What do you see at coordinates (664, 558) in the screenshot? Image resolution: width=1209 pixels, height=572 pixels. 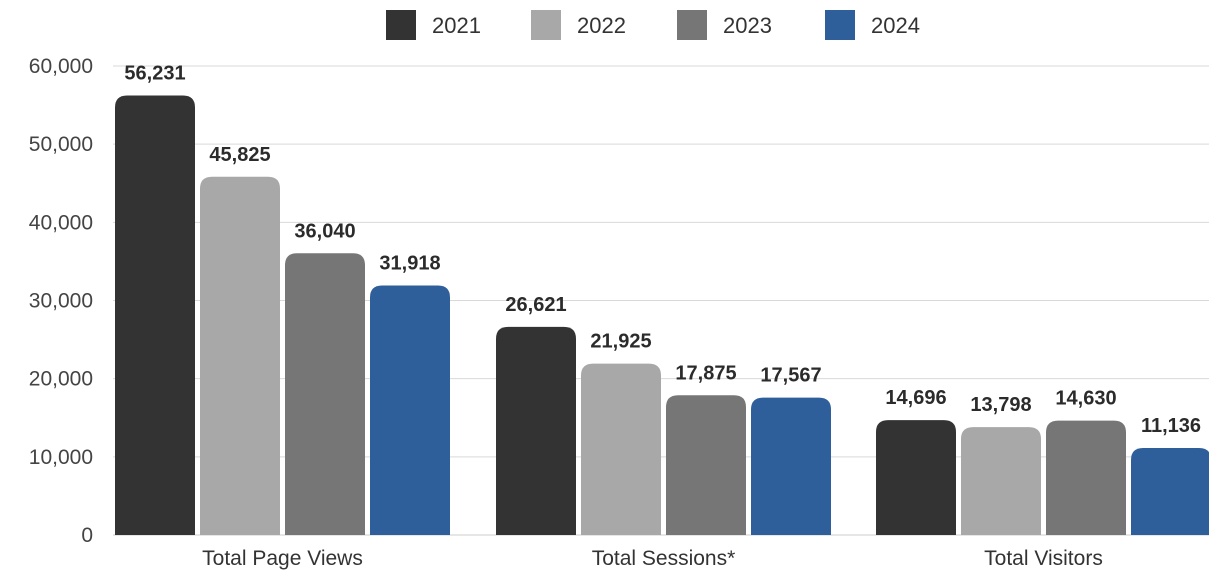 I see `category-label: Total Sessions*` at bounding box center [664, 558].